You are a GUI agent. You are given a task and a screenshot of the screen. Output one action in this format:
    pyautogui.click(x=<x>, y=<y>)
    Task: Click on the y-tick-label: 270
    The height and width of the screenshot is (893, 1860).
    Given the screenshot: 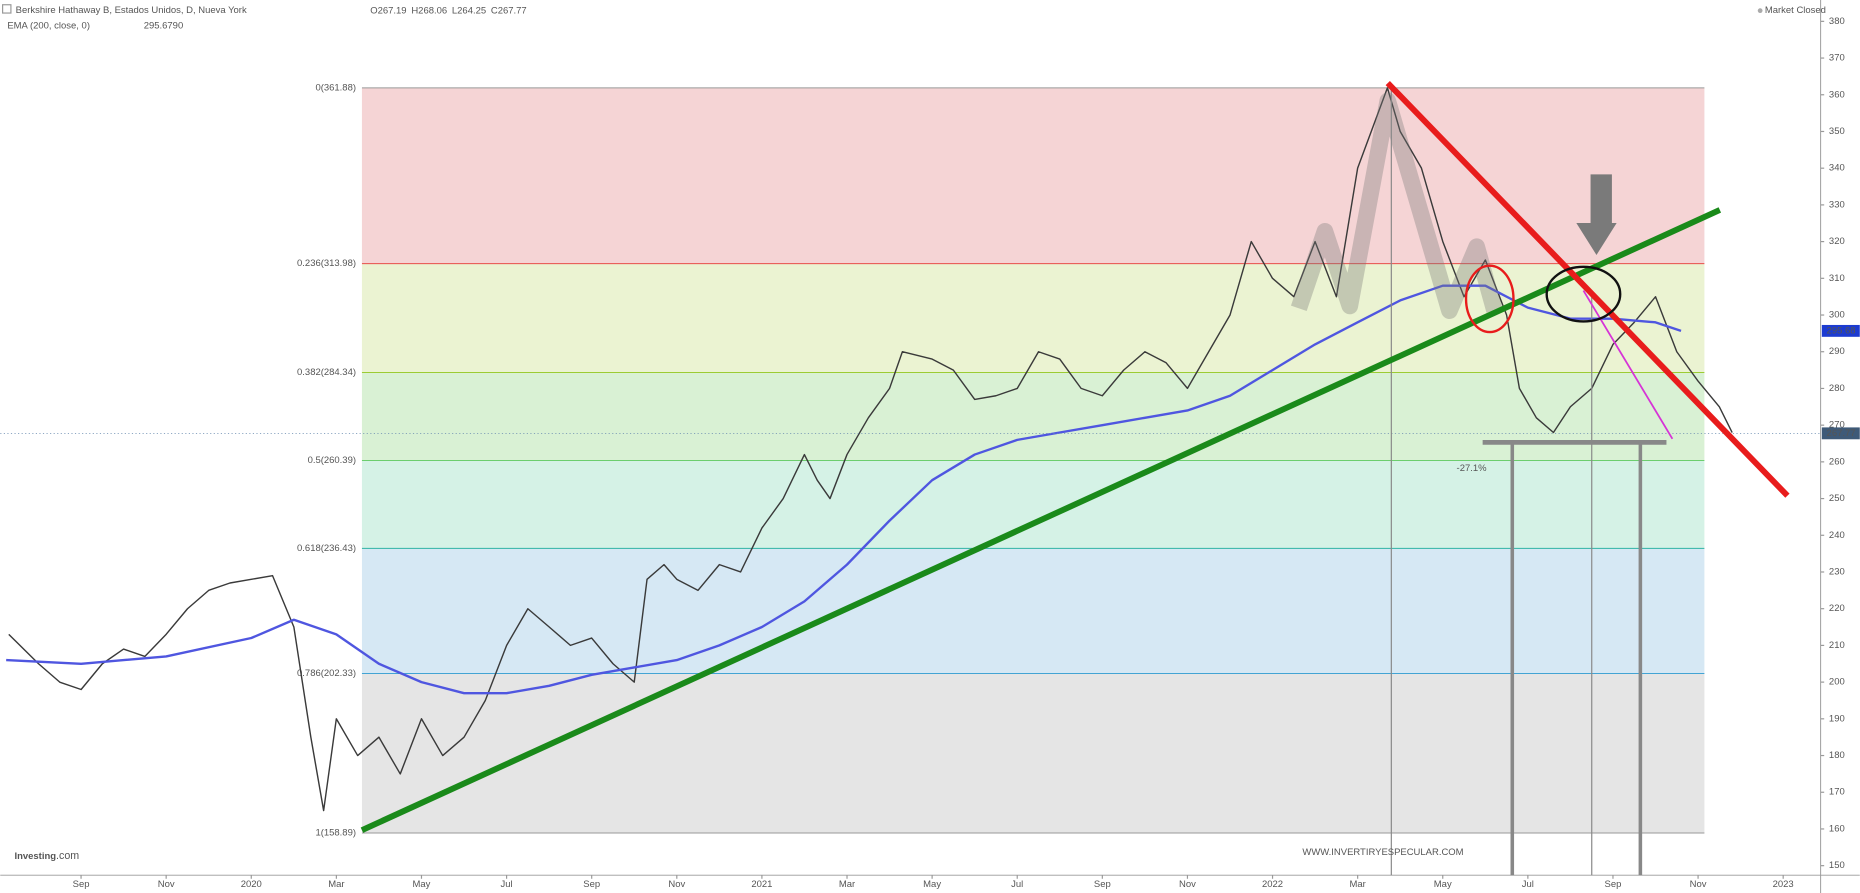 What is the action you would take?
    pyautogui.click(x=1837, y=425)
    